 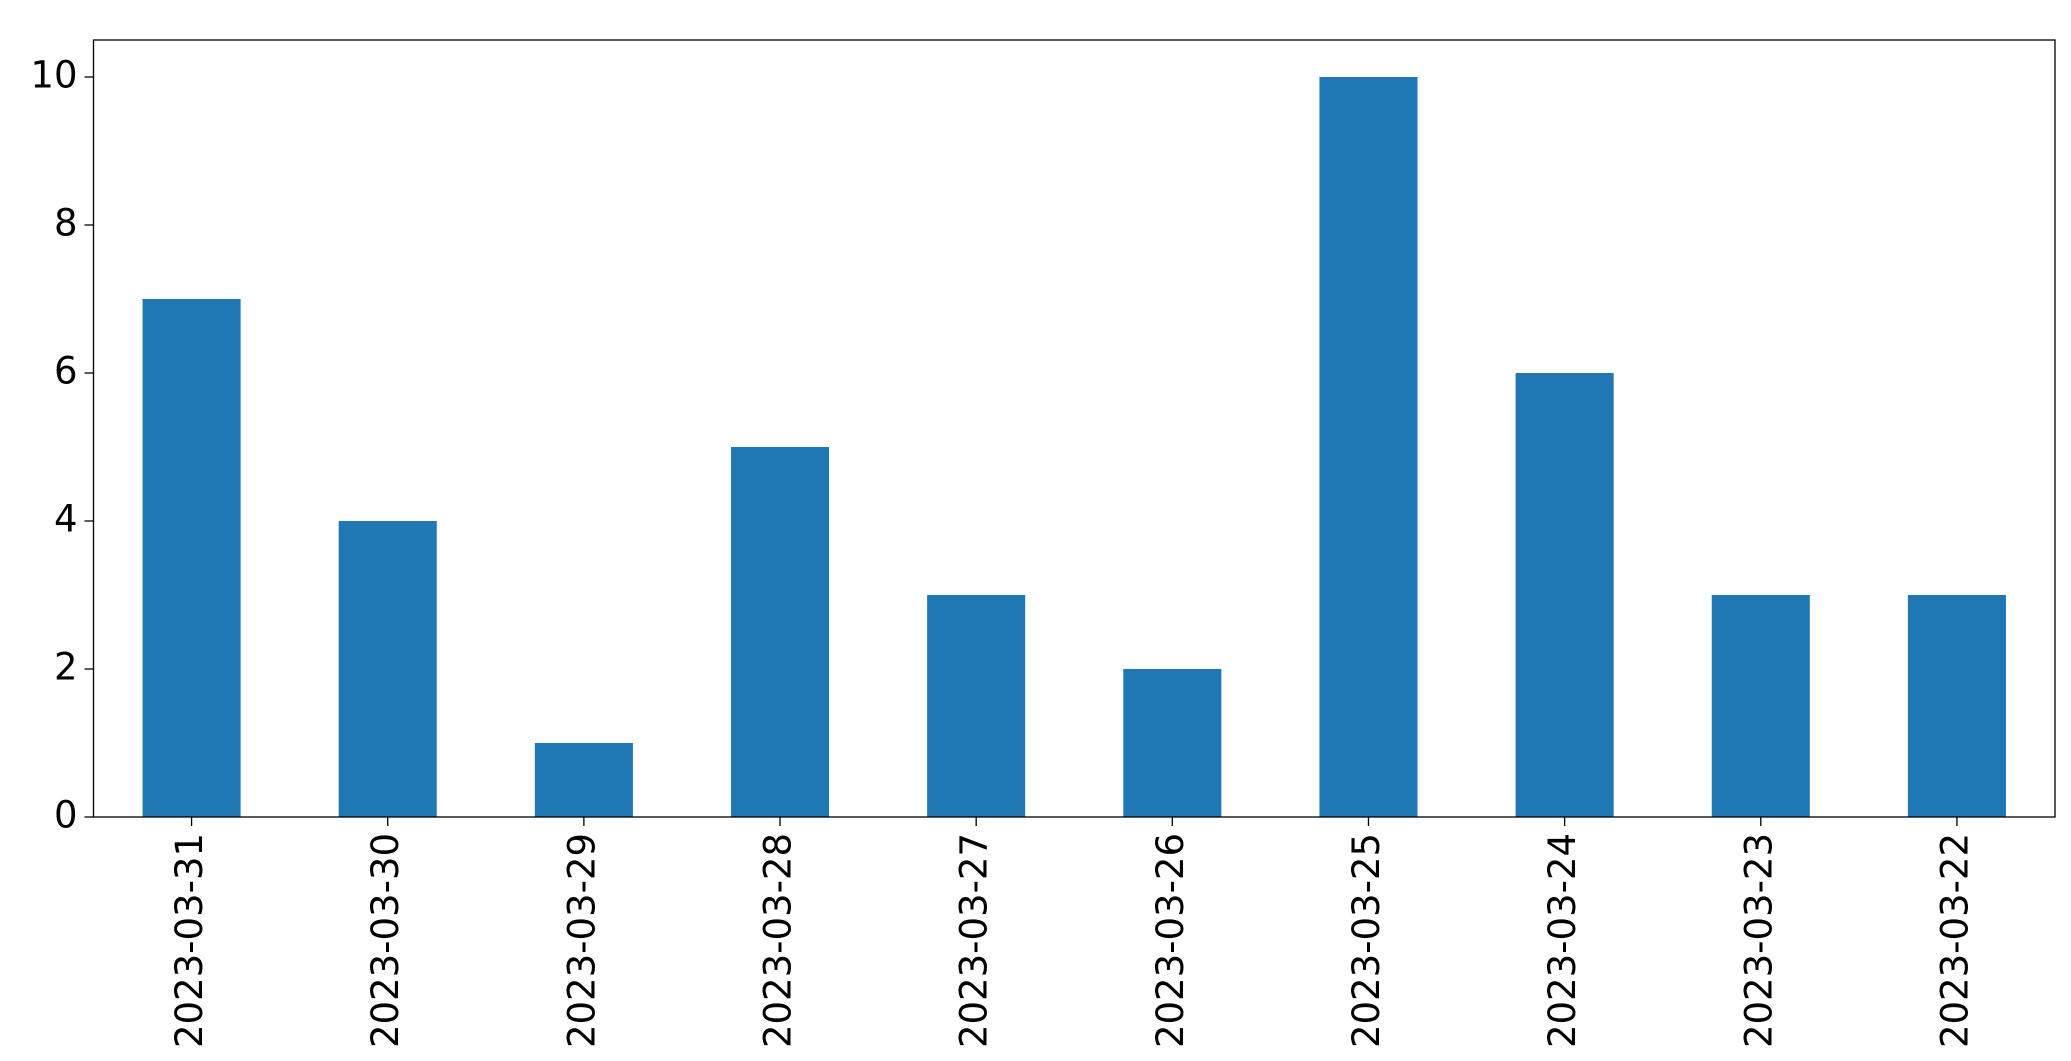 What do you see at coordinates (1954, 940) in the screenshot?
I see `x-tick-label: 2023-03-22` at bounding box center [1954, 940].